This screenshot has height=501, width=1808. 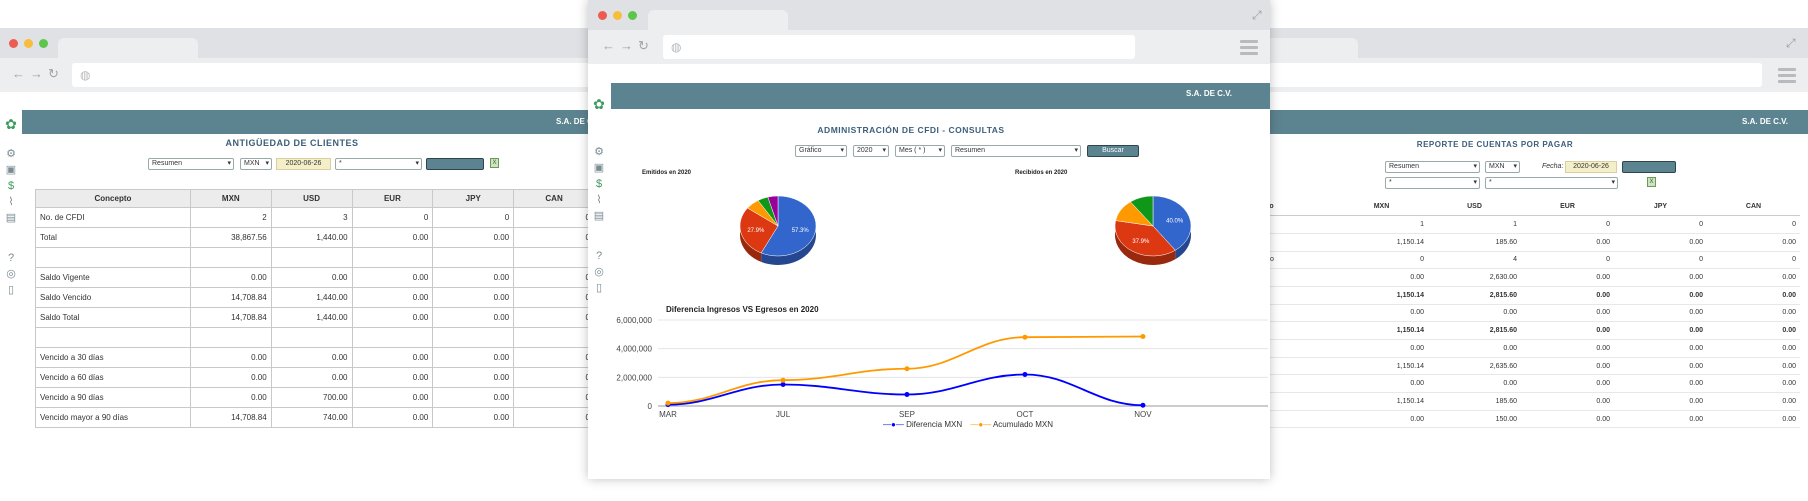 I want to click on view-select: Gráfico, so click(x=821, y=151).